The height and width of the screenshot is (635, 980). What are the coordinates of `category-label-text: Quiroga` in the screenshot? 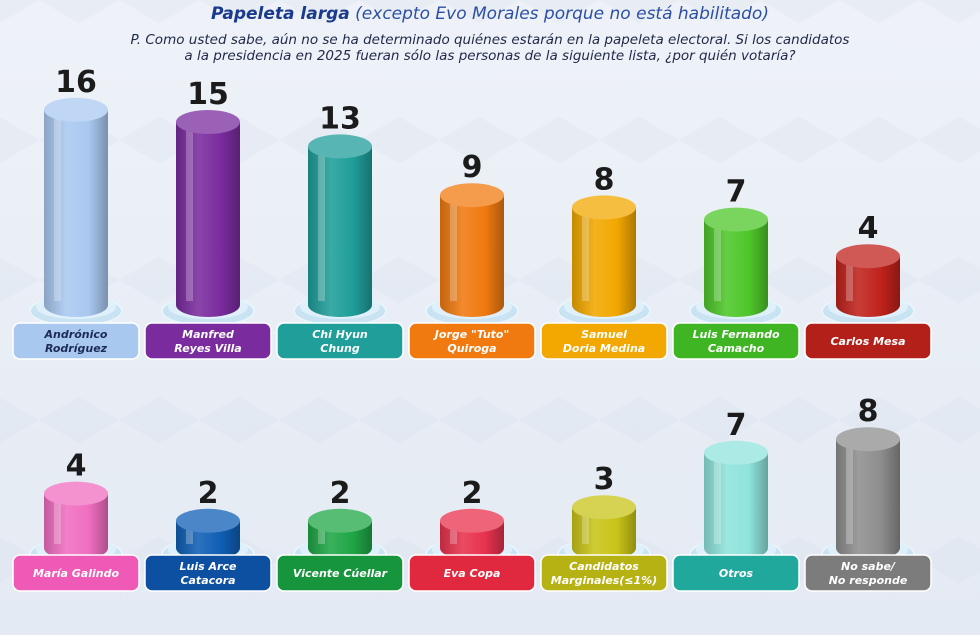 It's located at (471, 348).